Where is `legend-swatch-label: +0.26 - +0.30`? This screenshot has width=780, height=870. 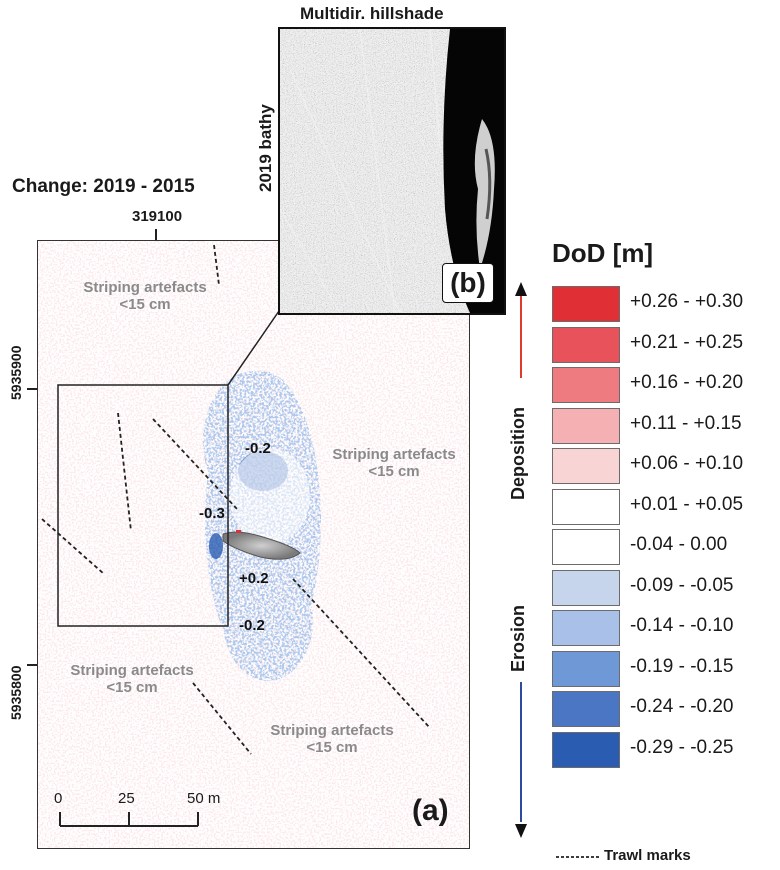
legend-swatch-label: +0.26 - +0.30 is located at coordinates (687, 301).